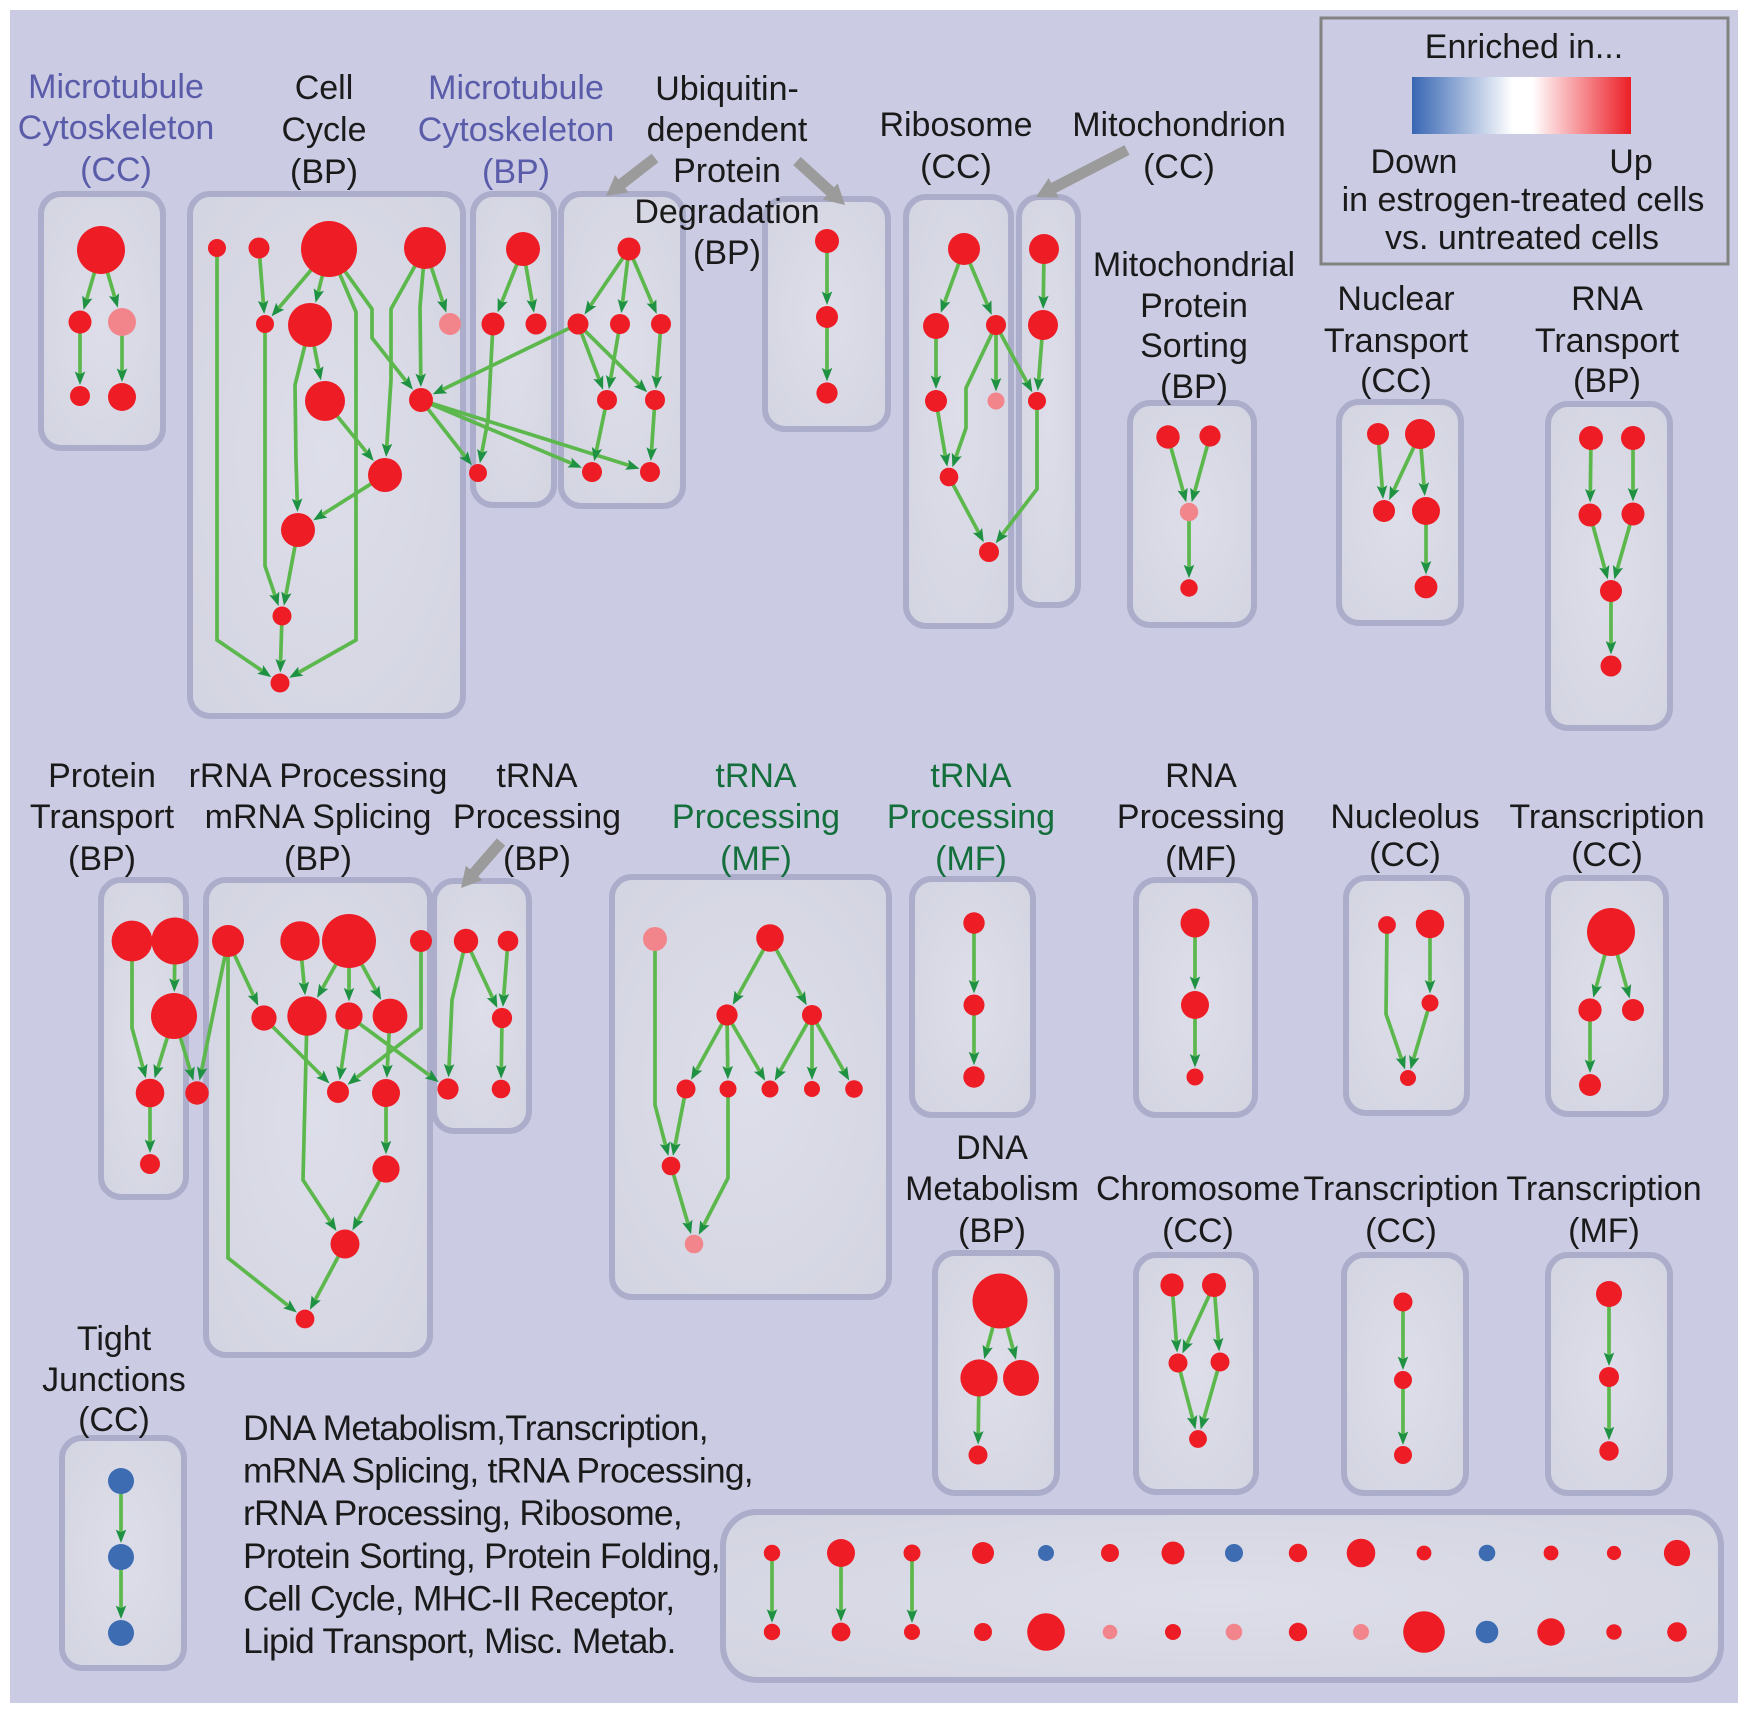 This screenshot has height=1715, width=1750. I want to click on svg-text:mRNA Splicing, tRNA Processing: mRNA Splicing, tRNA Processing,, so click(498, 1471).